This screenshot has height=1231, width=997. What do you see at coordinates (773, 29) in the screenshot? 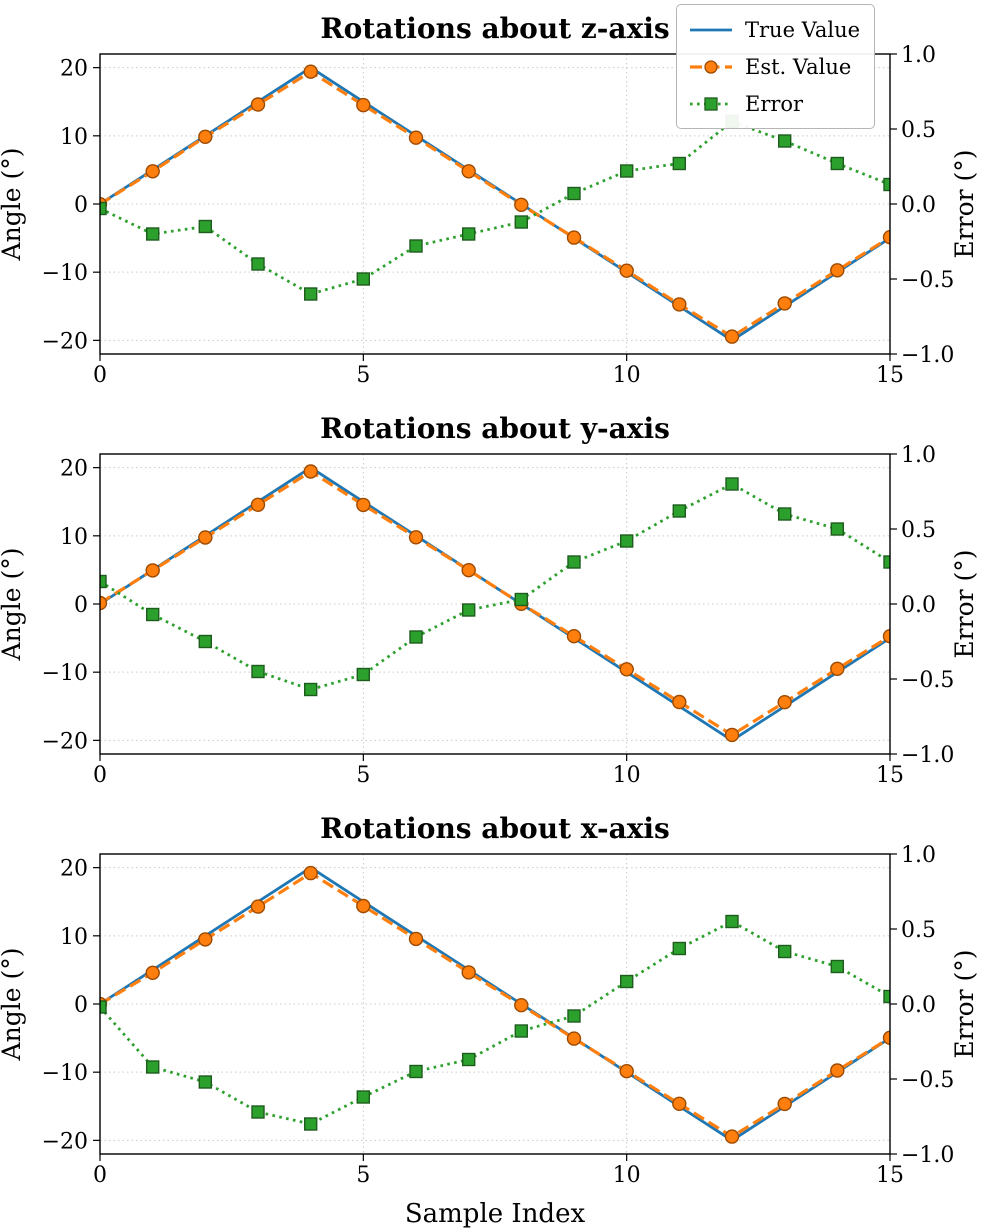
I see `legend-item-true-value: True Value` at bounding box center [773, 29].